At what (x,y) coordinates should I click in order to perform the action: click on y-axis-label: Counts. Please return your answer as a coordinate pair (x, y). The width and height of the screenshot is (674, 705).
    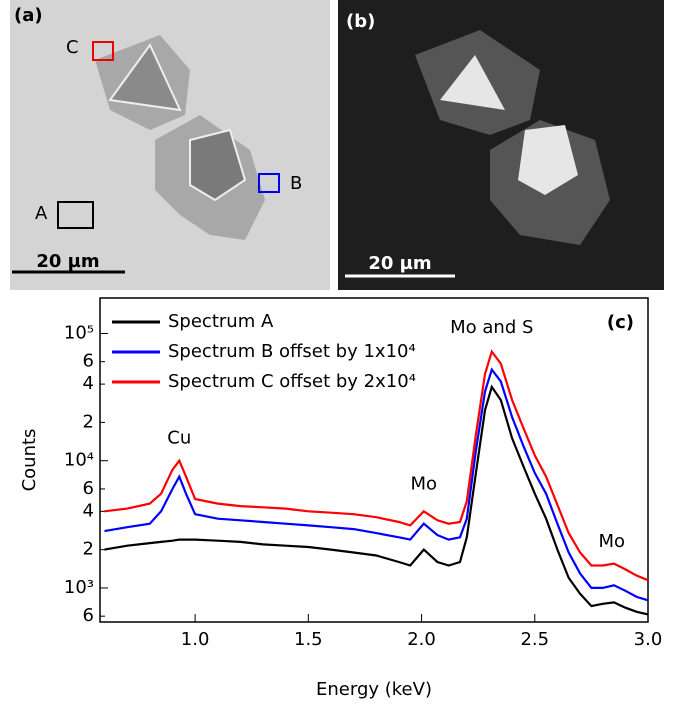
    Looking at the image, I should click on (29, 460).